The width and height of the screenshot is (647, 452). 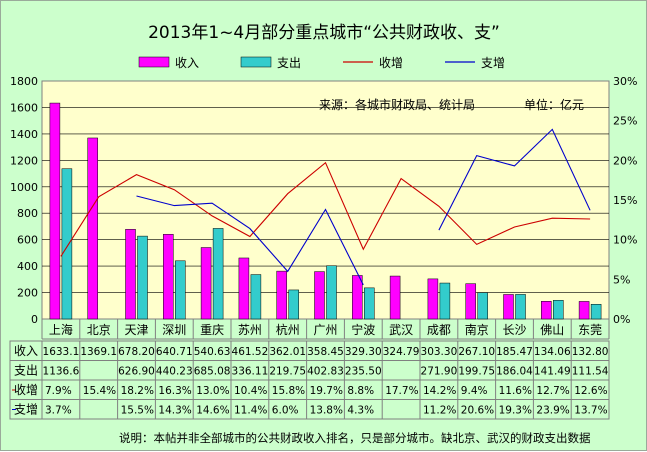 What do you see at coordinates (552, 352) in the screenshot?
I see `data-label: 134.06` at bounding box center [552, 352].